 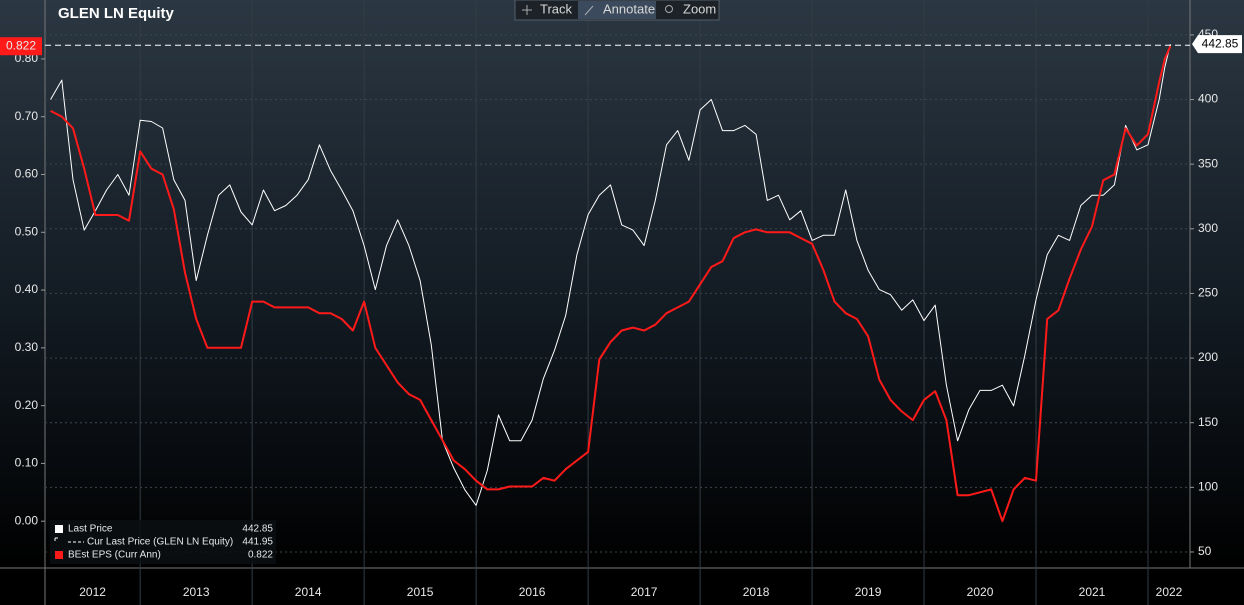 I want to click on y2-tick-label: 350, so click(x=1208, y=163).